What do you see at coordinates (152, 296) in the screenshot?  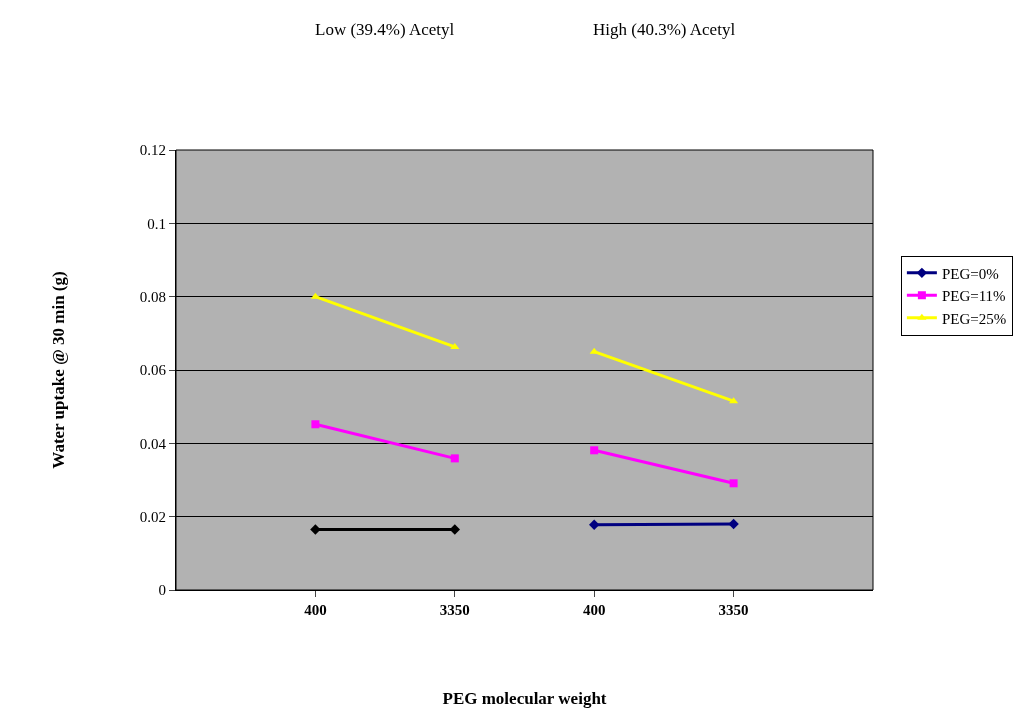 I see `y-tick-label: 0.08` at bounding box center [152, 296].